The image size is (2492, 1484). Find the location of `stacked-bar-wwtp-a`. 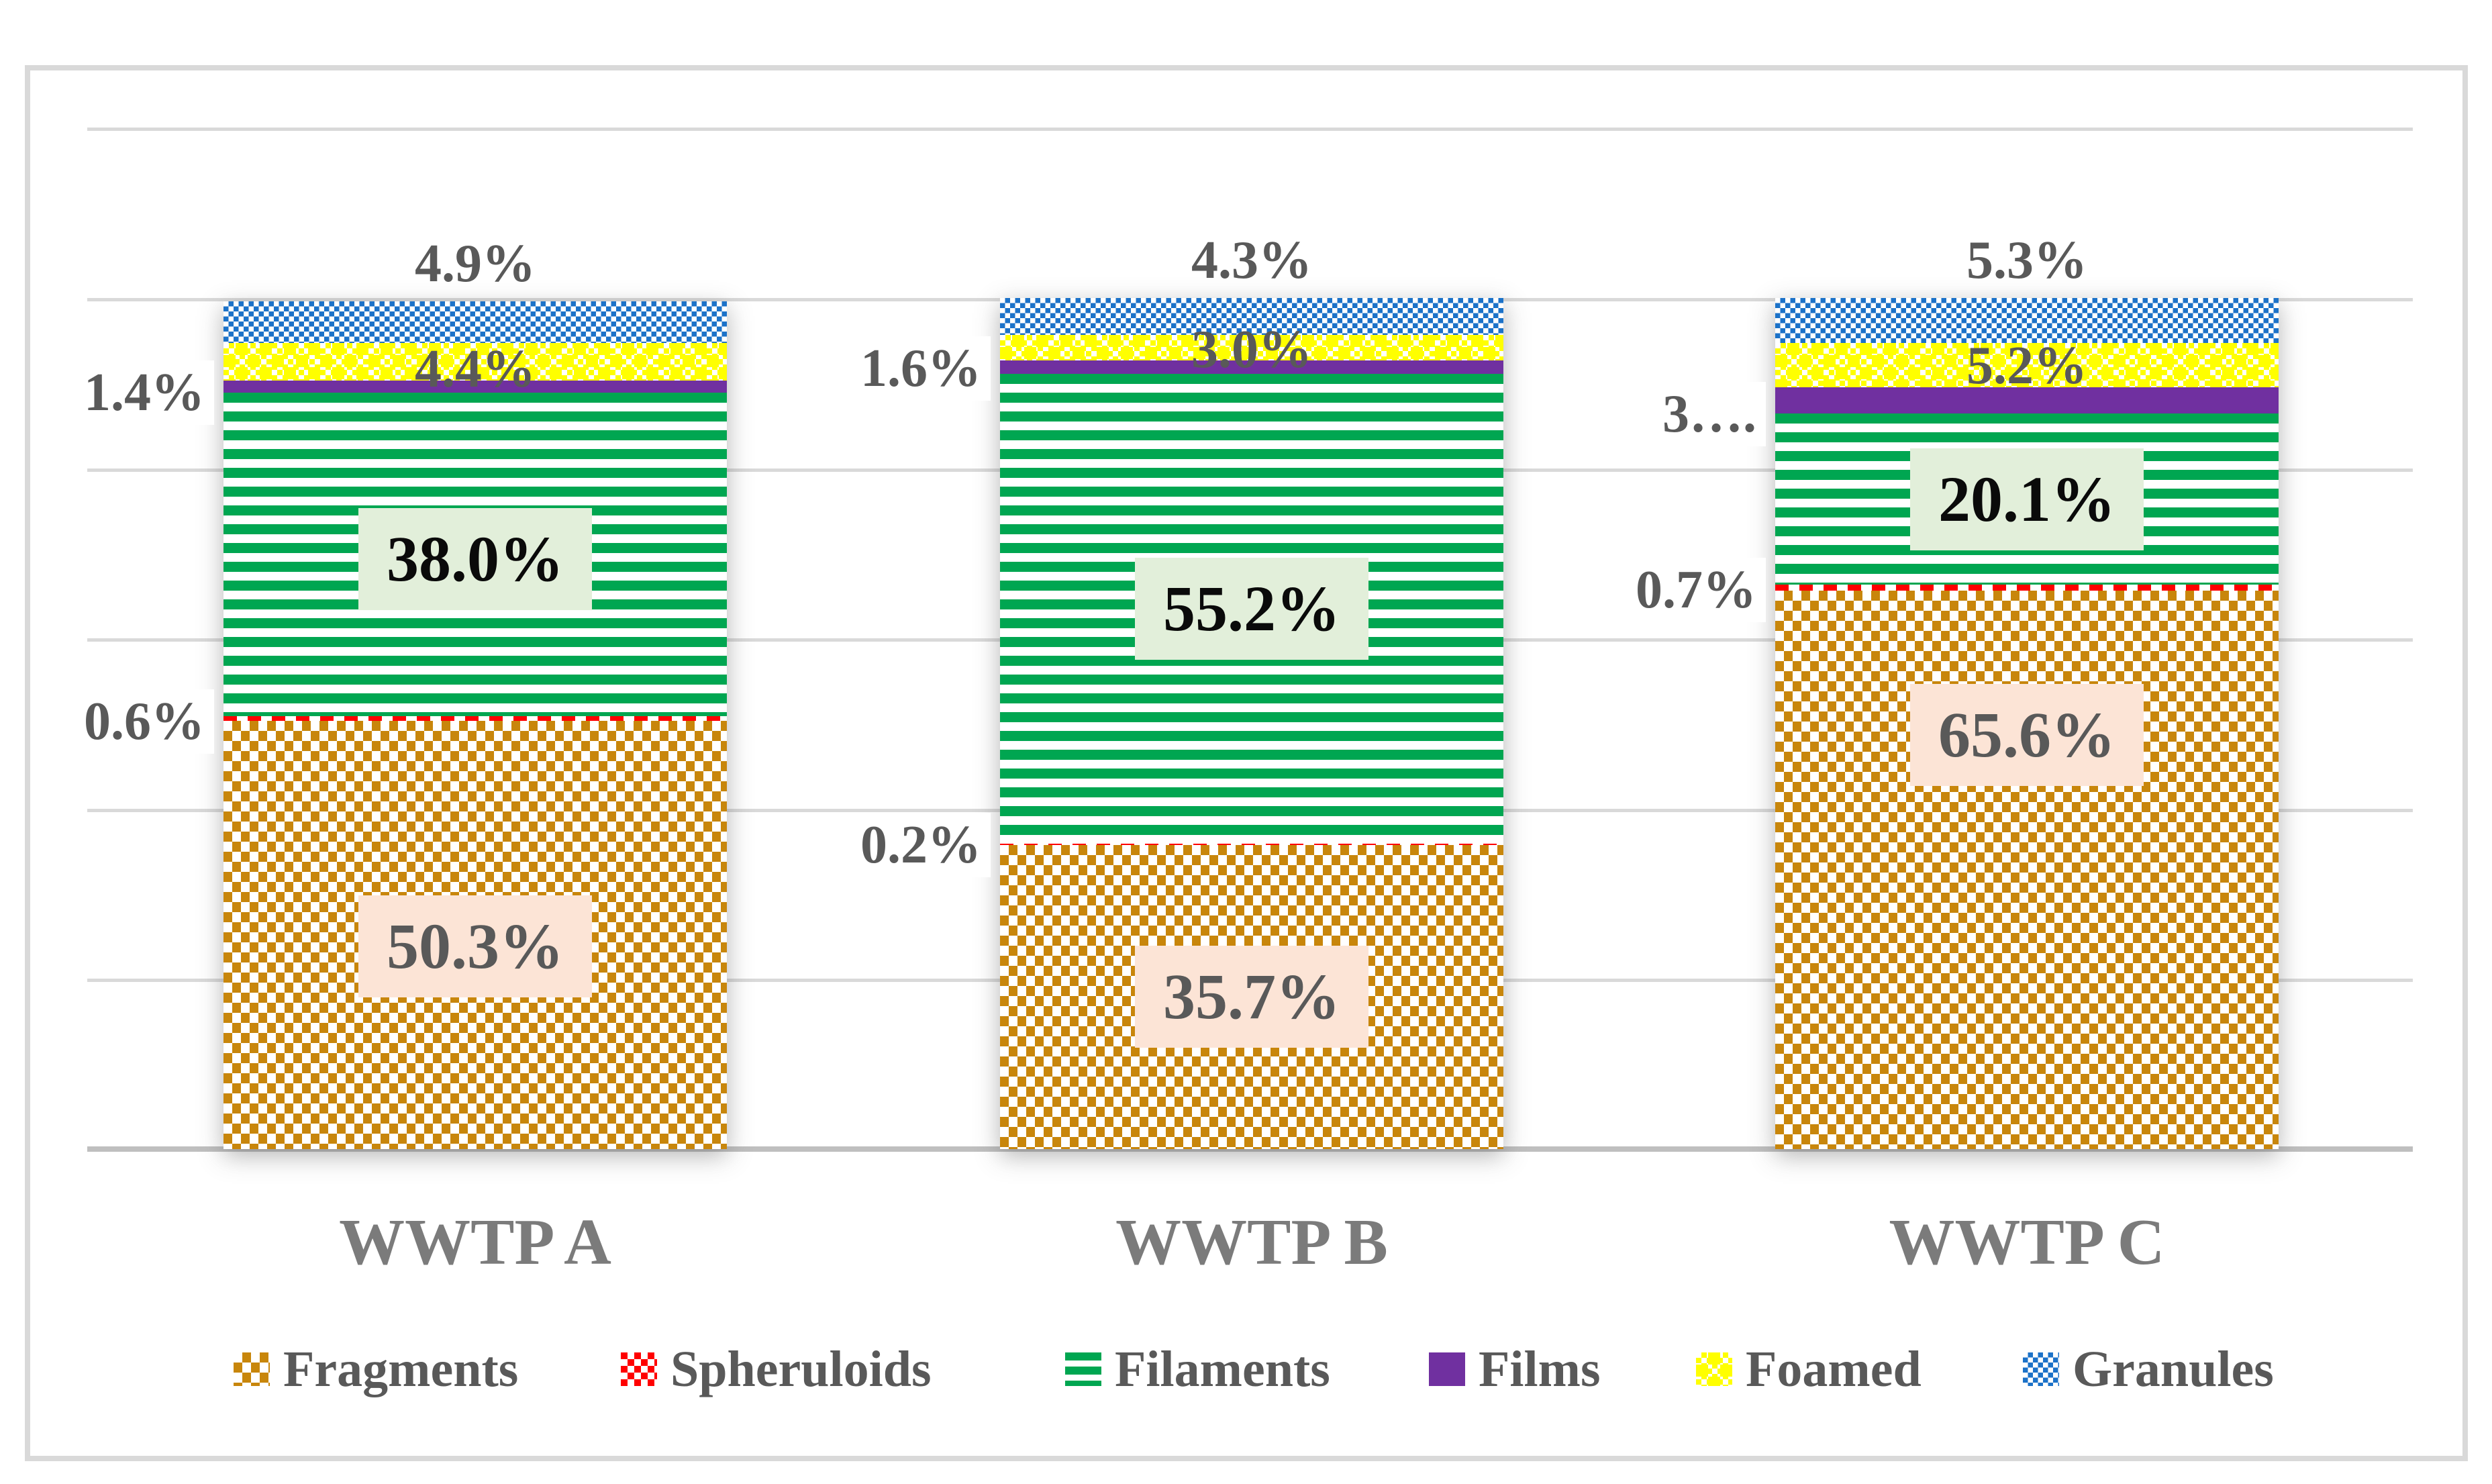

stacked-bar-wwtp-a is located at coordinates (475, 725).